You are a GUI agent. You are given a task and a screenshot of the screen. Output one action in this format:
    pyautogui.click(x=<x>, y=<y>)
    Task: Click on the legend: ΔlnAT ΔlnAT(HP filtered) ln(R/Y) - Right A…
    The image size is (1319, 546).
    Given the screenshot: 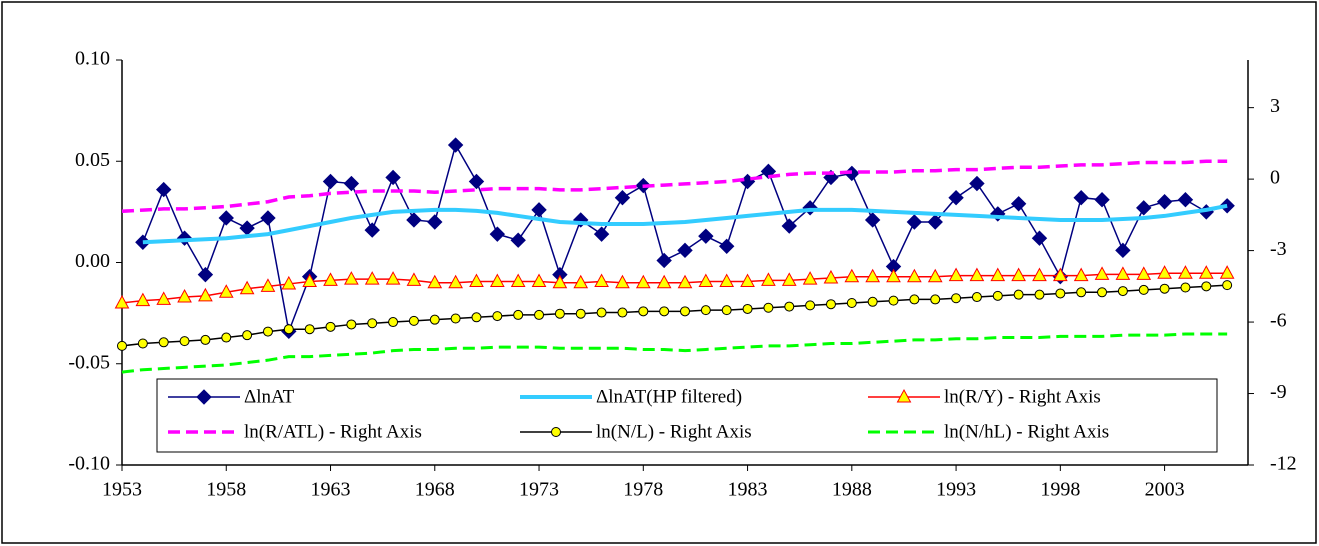 What is the action you would take?
    pyautogui.click(x=687, y=415)
    